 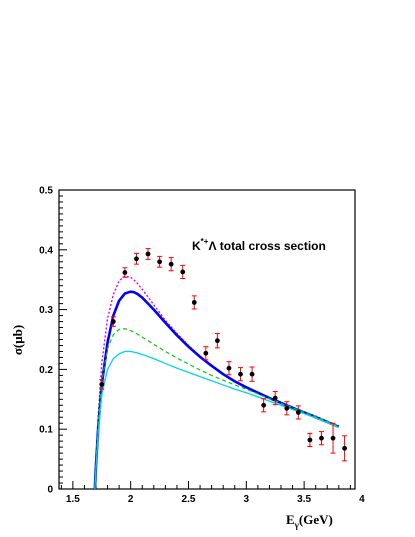 I want to click on x-axis-title: Eγ(GeV), so click(x=309, y=521).